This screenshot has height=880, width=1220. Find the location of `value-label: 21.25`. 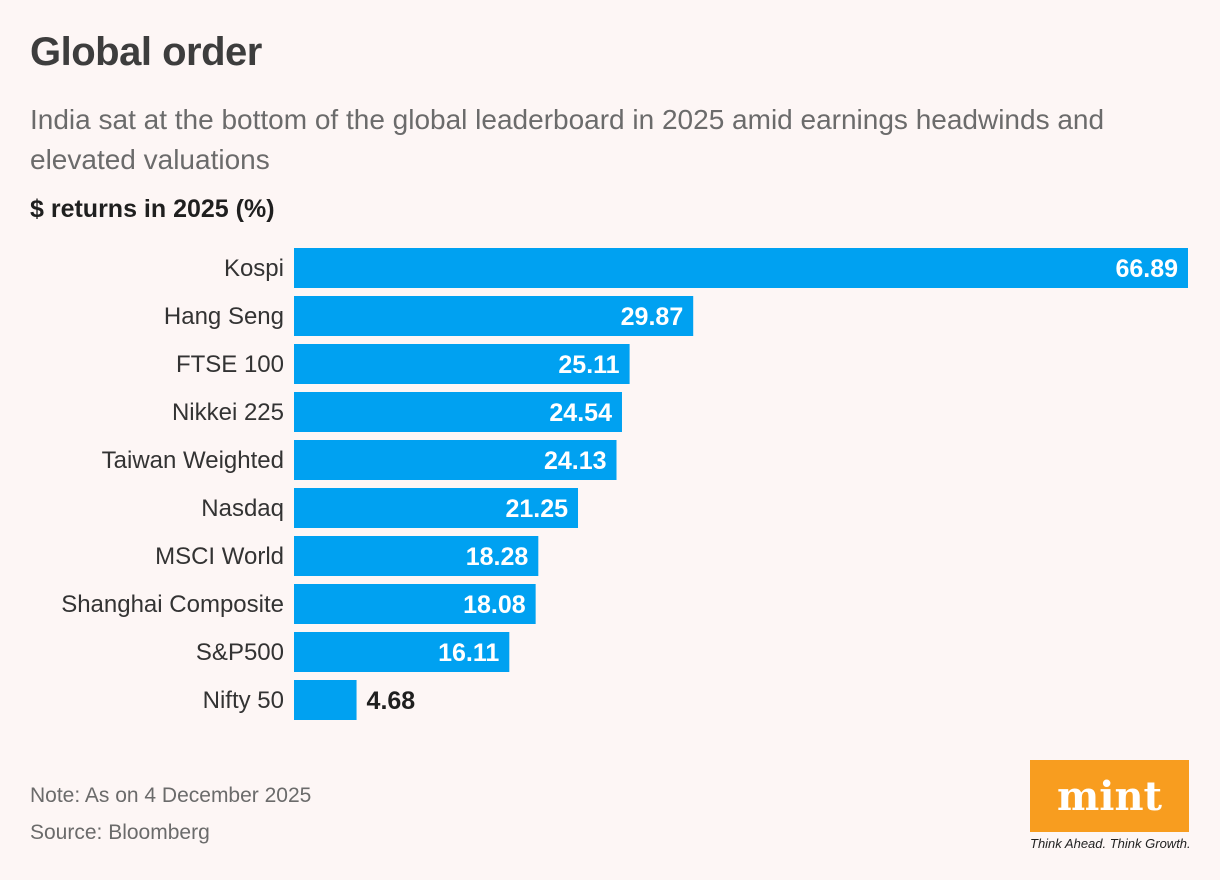

value-label: 21.25 is located at coordinates (536, 509).